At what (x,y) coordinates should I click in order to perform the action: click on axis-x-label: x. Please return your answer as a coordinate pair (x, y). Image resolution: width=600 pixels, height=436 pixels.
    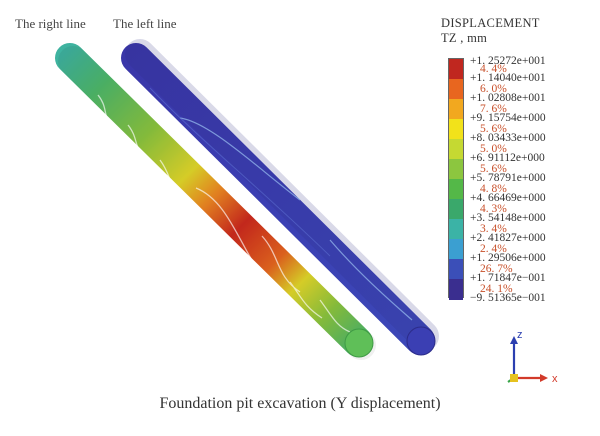
    Looking at the image, I should click on (555, 379).